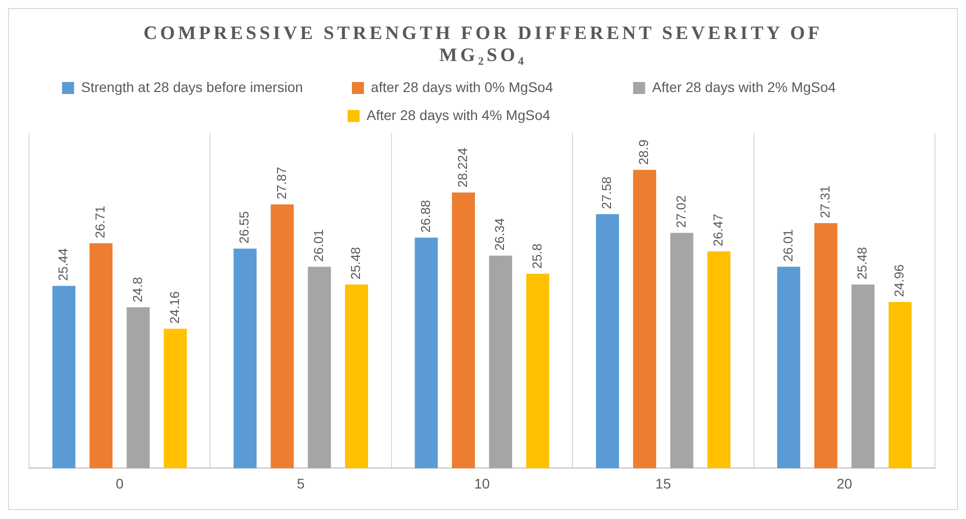  I want to click on data-label: 24.96, so click(899, 280).